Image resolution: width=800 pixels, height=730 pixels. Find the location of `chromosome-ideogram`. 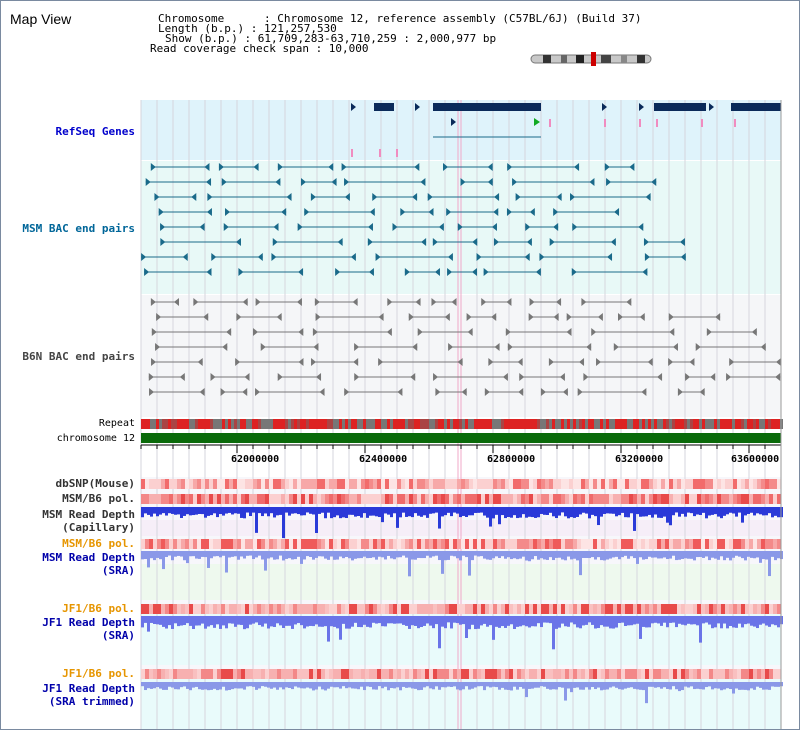

chromosome-ideogram is located at coordinates (591, 59).